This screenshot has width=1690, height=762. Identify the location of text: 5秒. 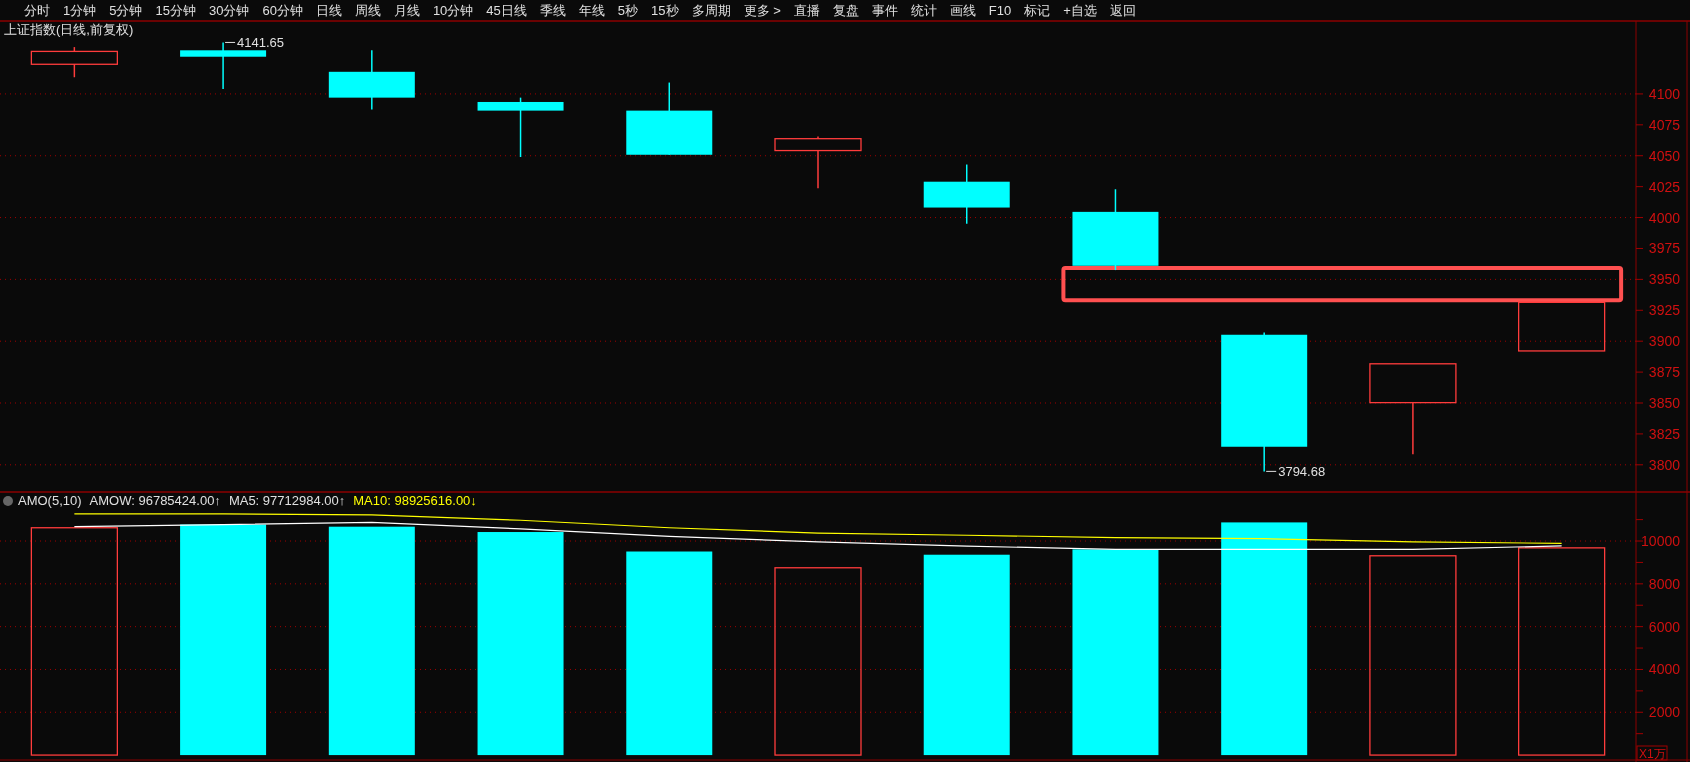
(628, 10).